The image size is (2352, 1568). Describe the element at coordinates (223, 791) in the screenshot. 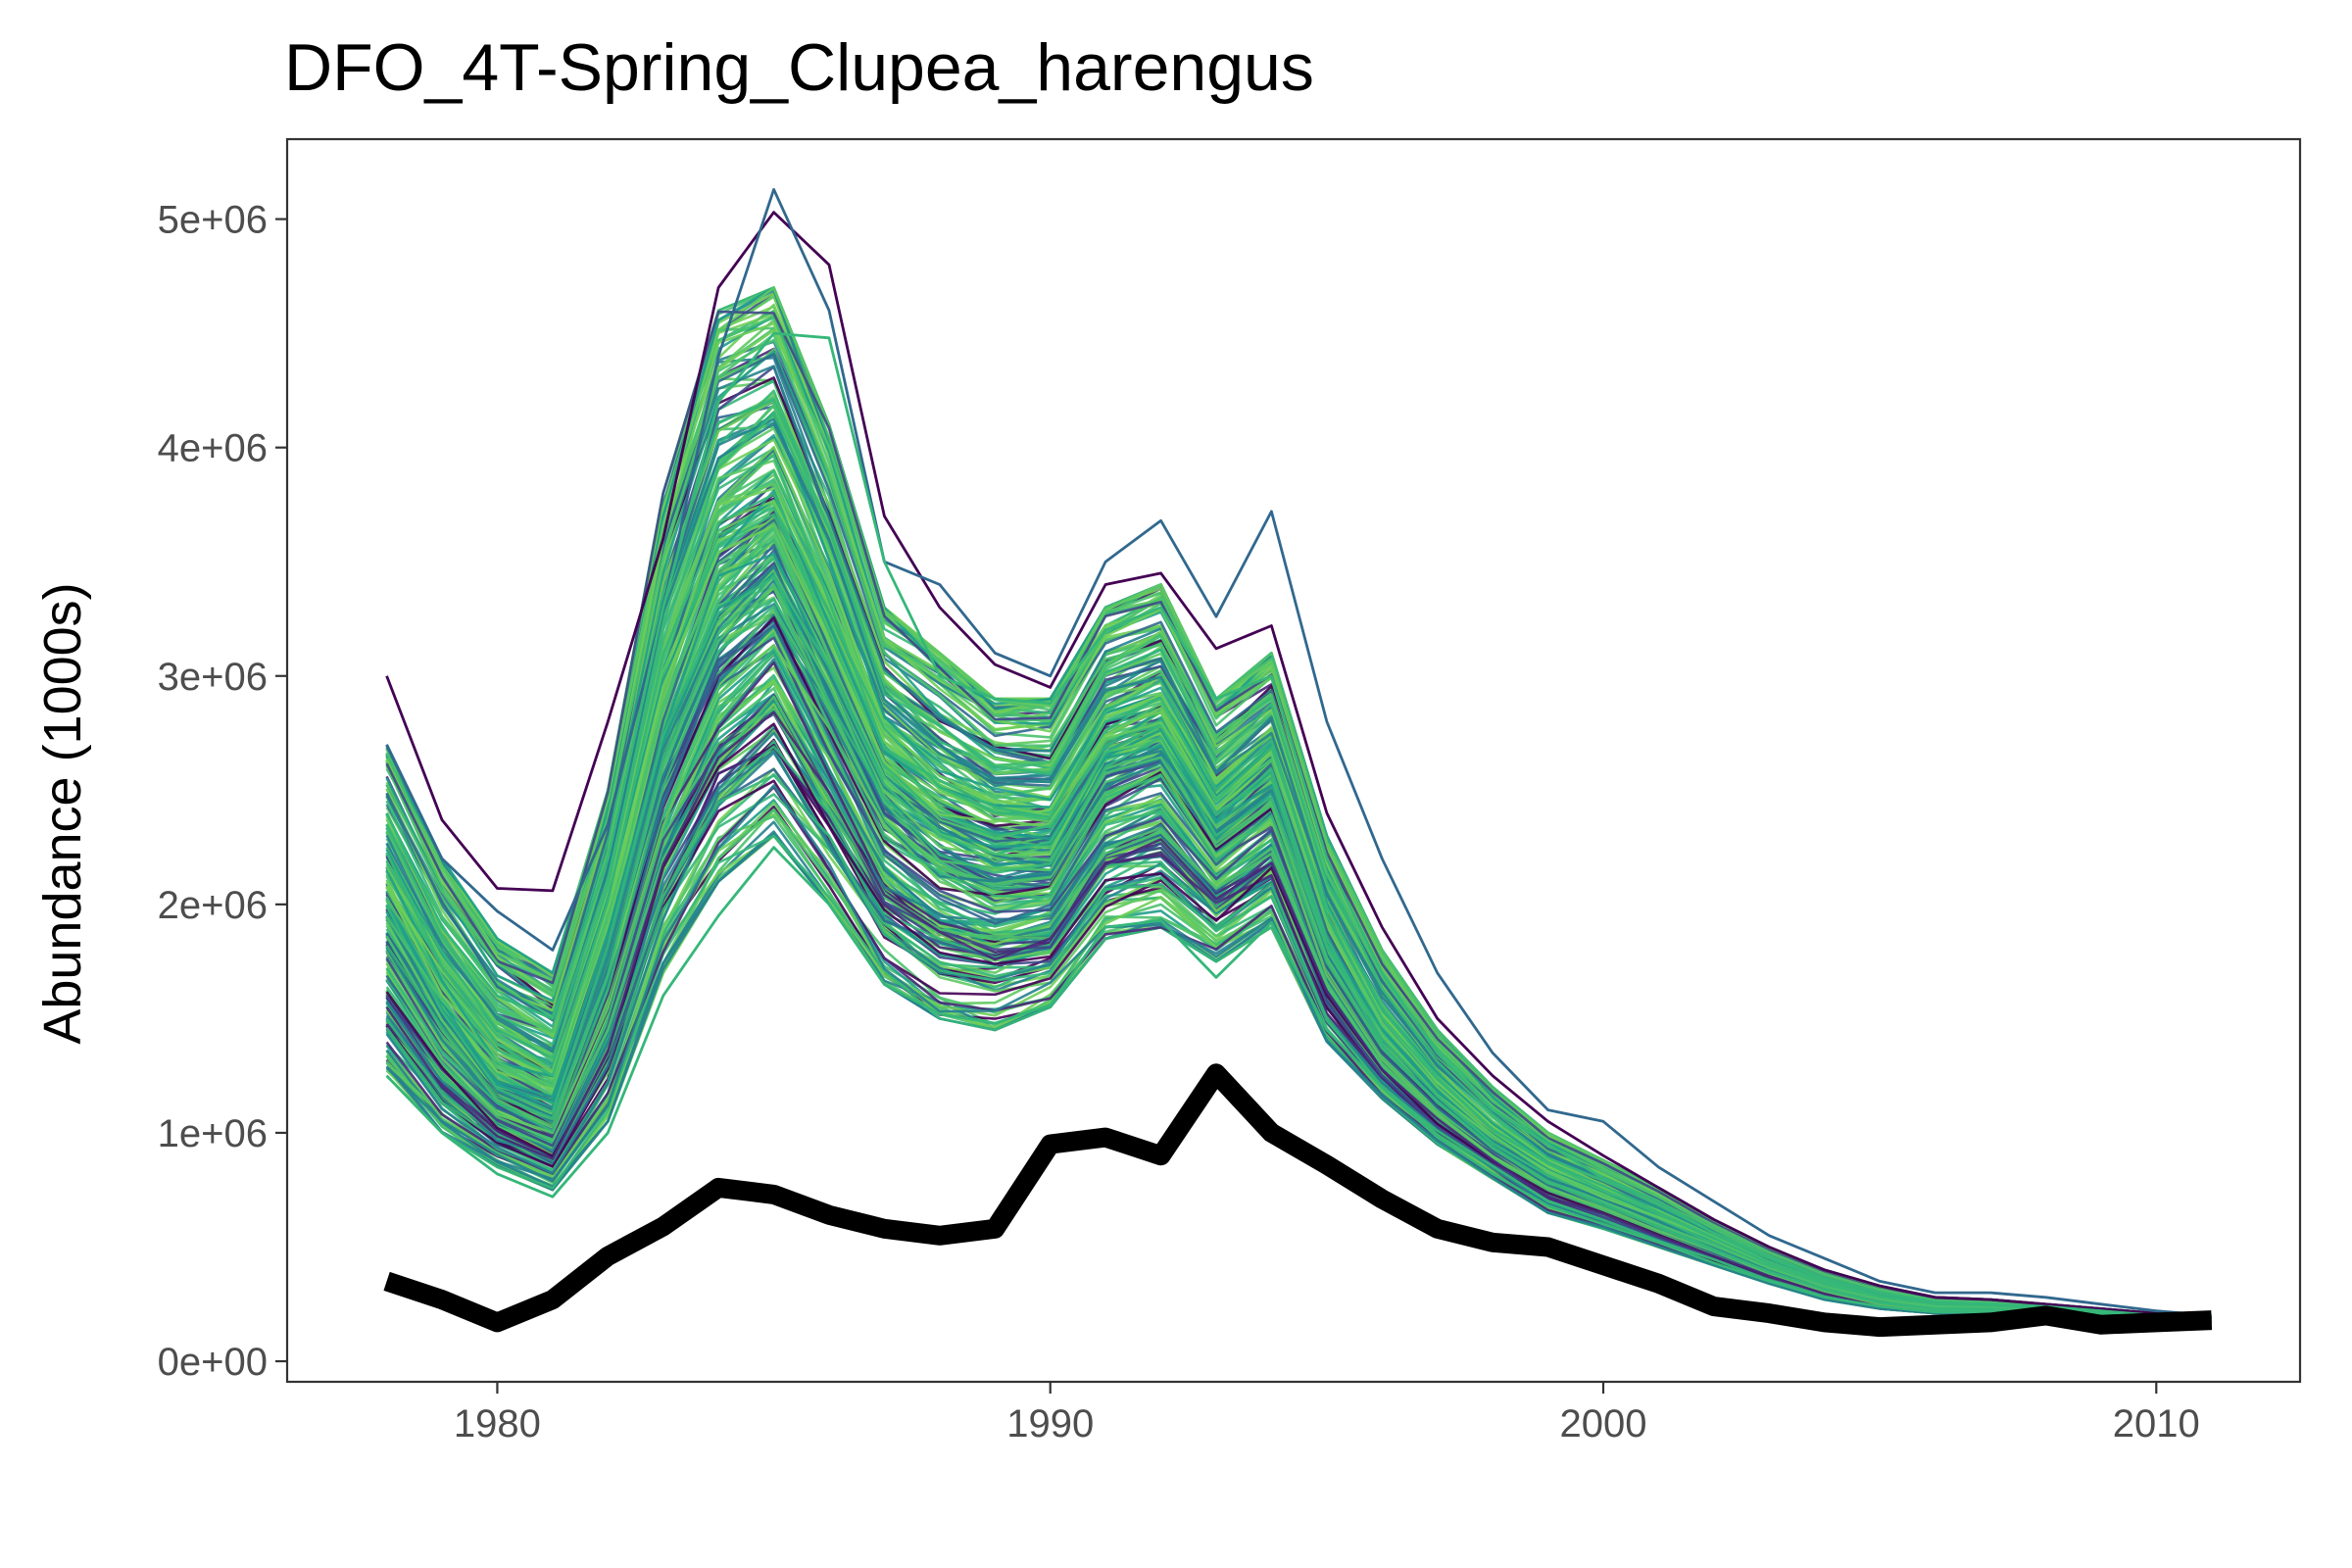

I see `y-axis: 0e+00 1e+06 2e+06 3e+06 4e+06 5e+06` at that location.